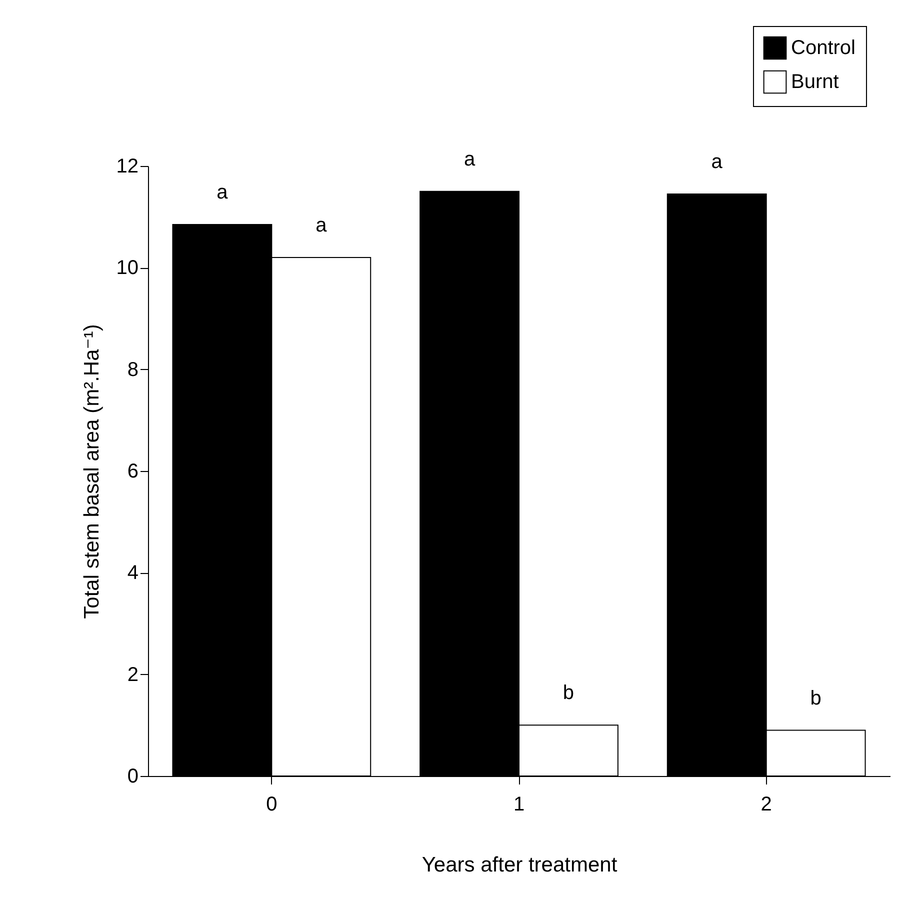  Describe the element at coordinates (132, 471) in the screenshot. I see `y-tick-label: 6` at that location.